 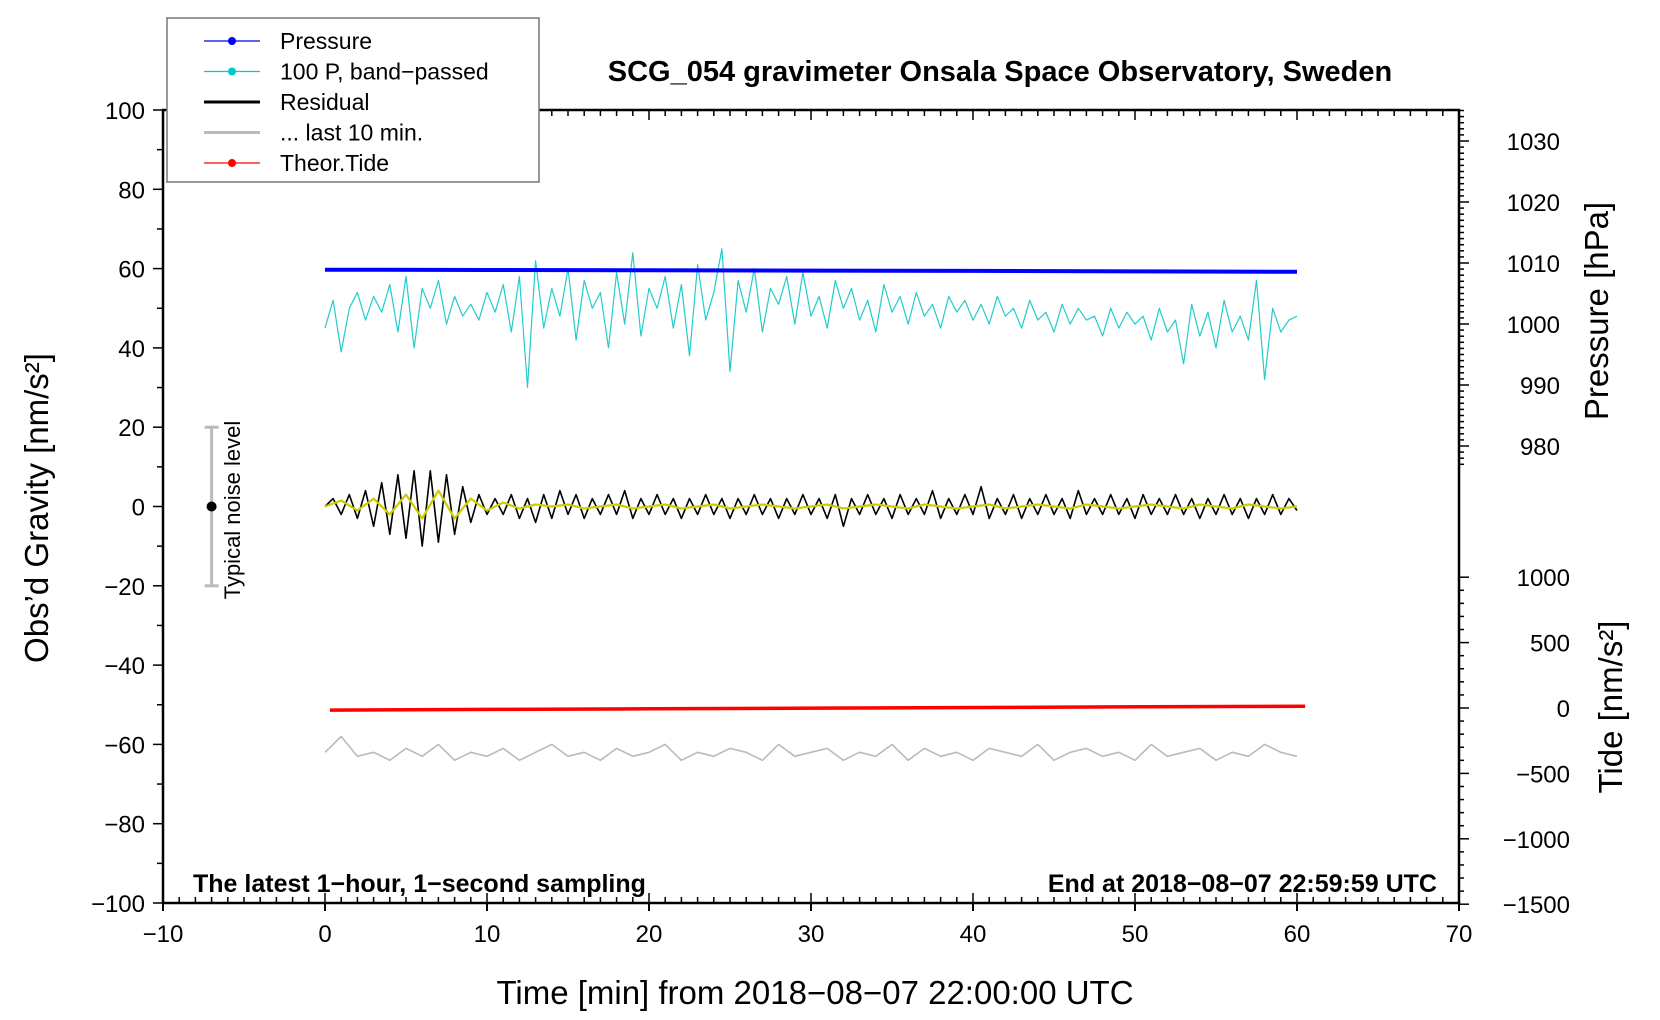 I want to click on legend-label: Theor.Tide, so click(x=334, y=163).